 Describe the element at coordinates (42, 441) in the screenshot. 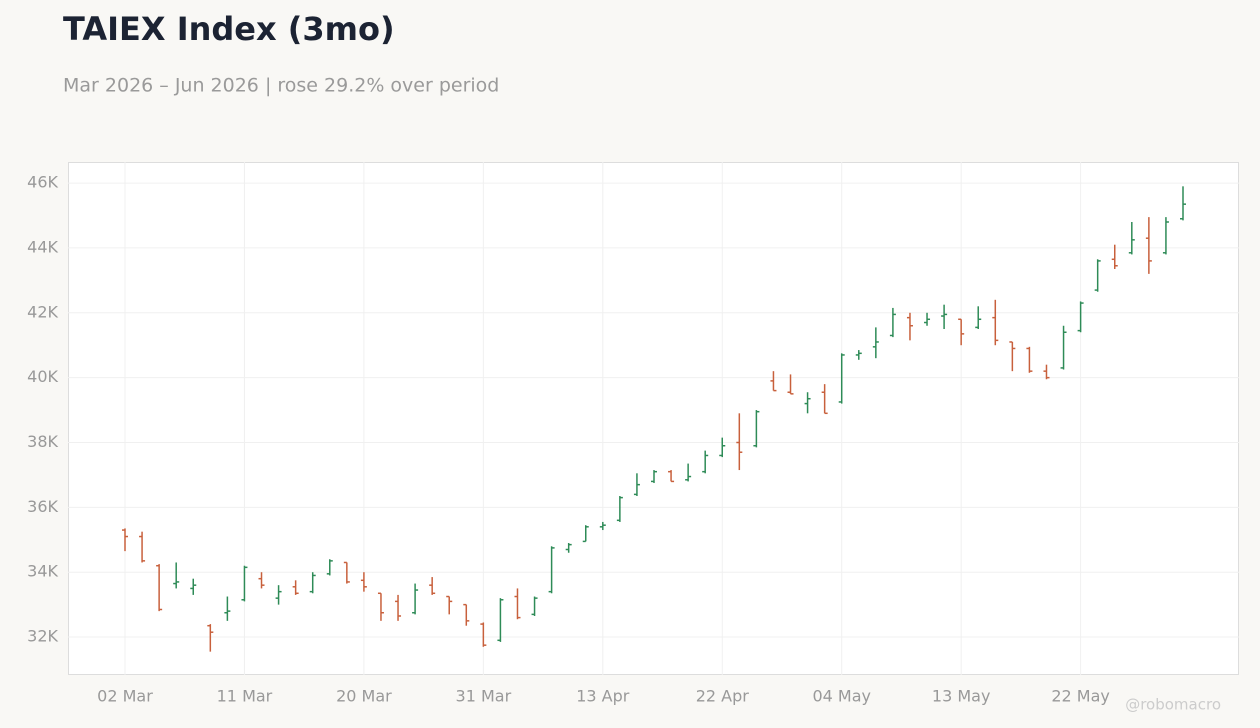

I see `y-tick-label: 38K` at that location.